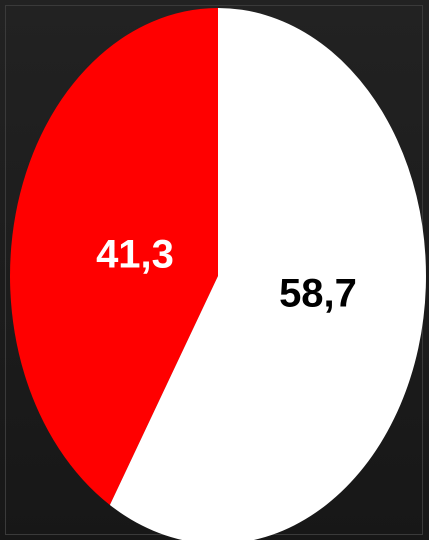 The width and height of the screenshot is (429, 540). What do you see at coordinates (135, 255) in the screenshot?
I see `data-label-1: 41,3` at bounding box center [135, 255].